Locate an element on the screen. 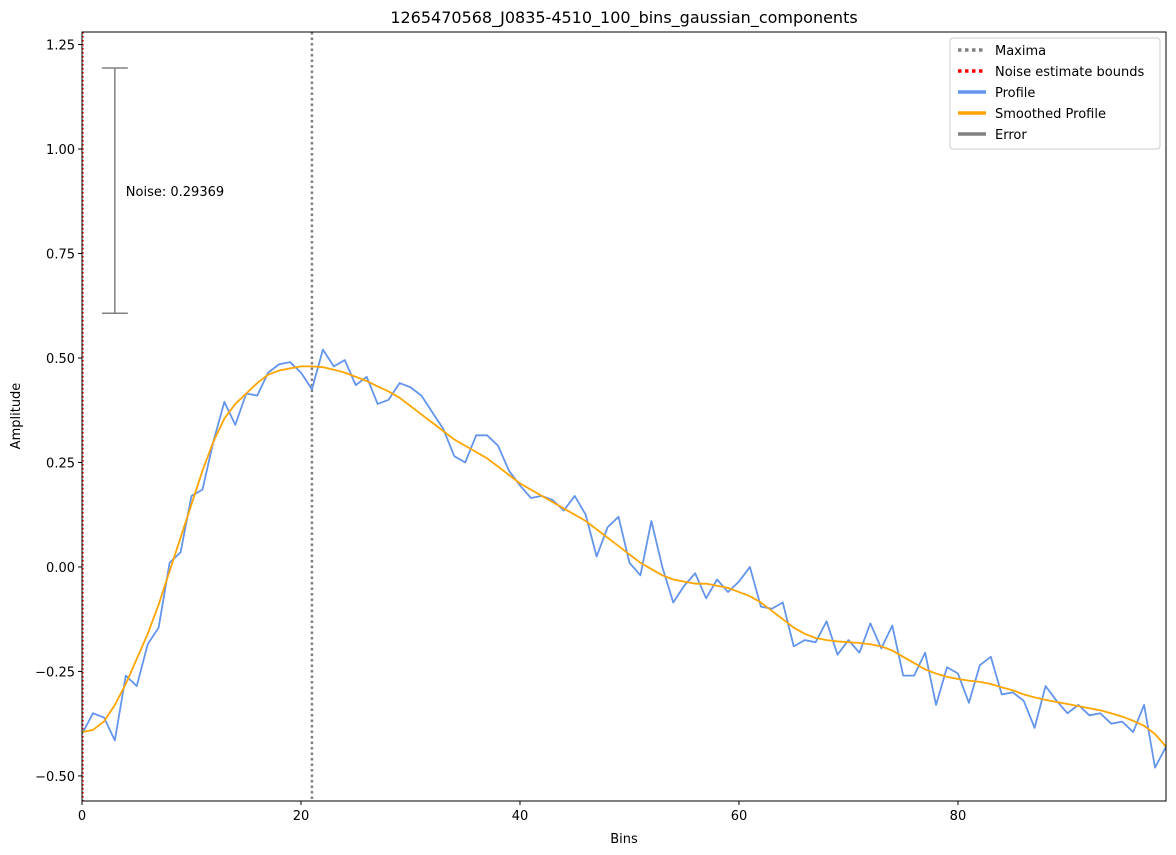  annotations: Noise: 0.29369 is located at coordinates (162, 191).